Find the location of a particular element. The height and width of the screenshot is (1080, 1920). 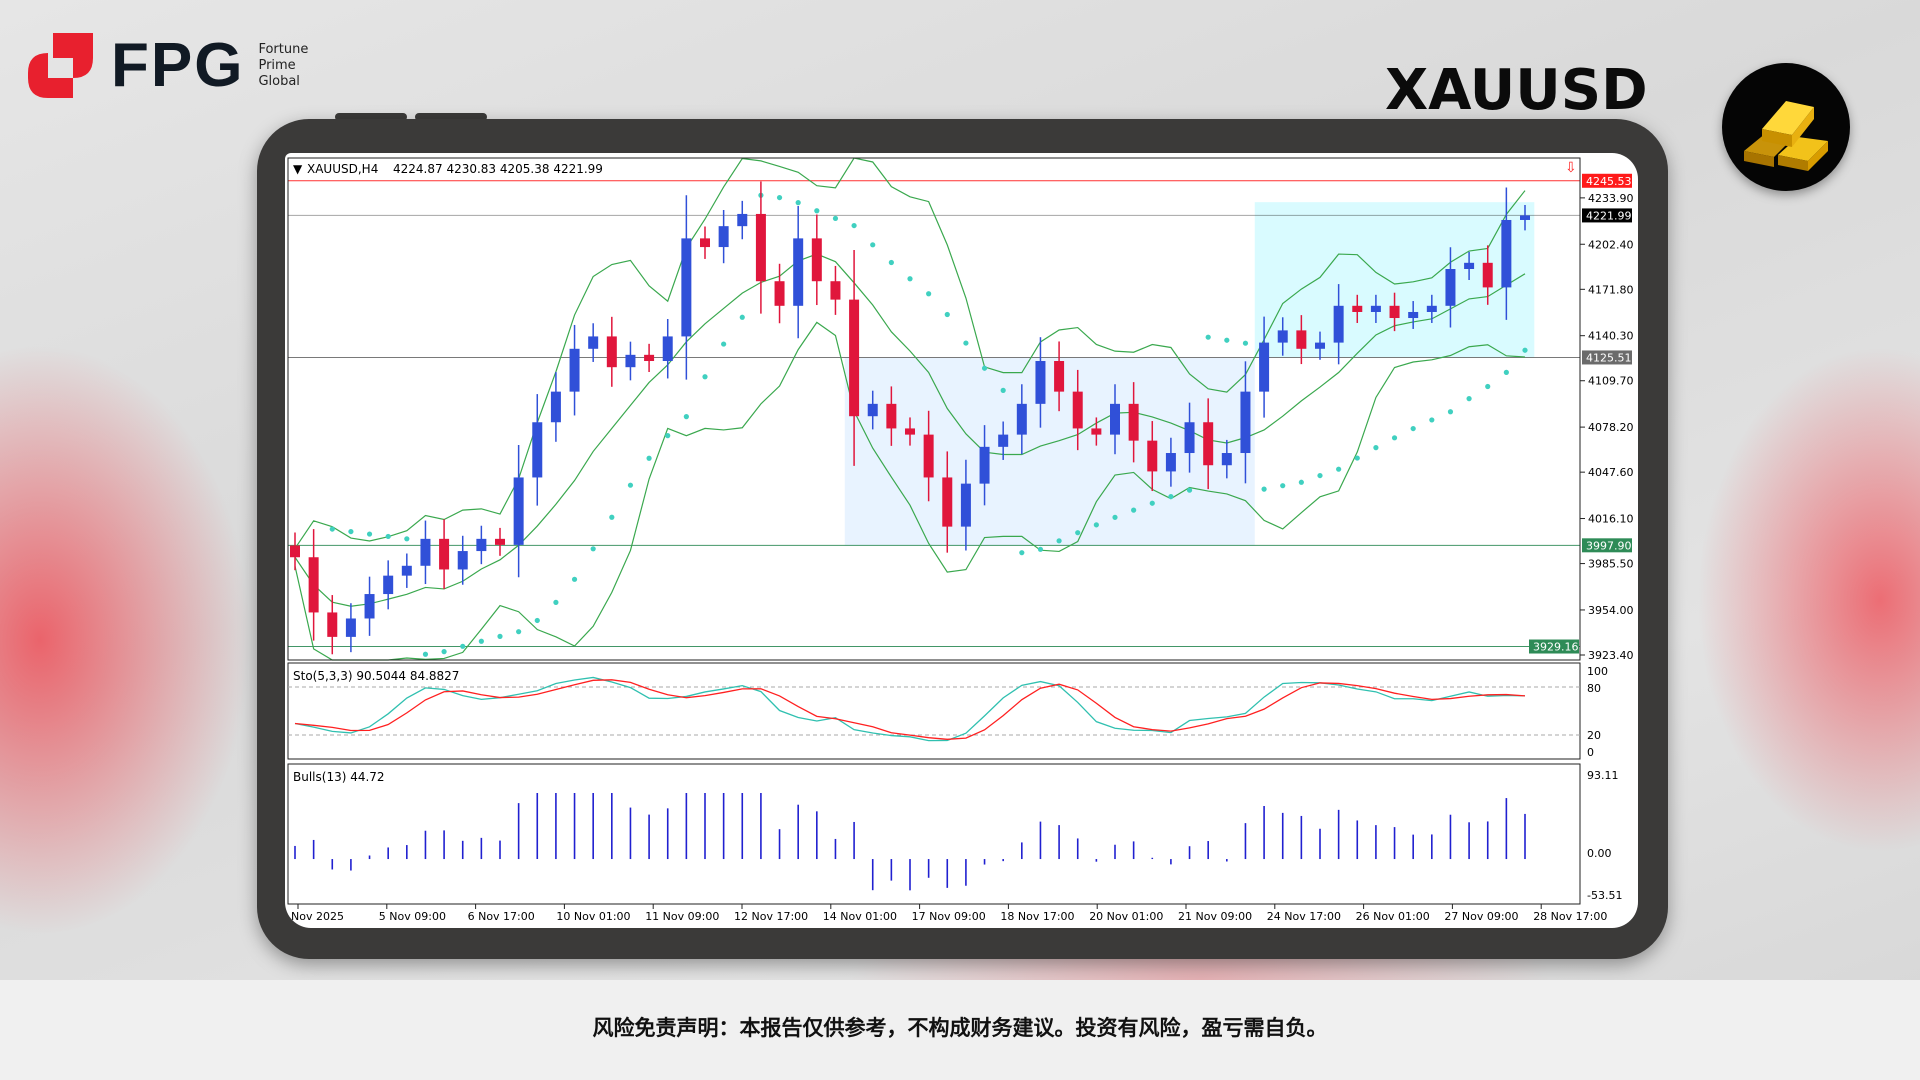

fpg-logo-mark is located at coordinates (60, 65).